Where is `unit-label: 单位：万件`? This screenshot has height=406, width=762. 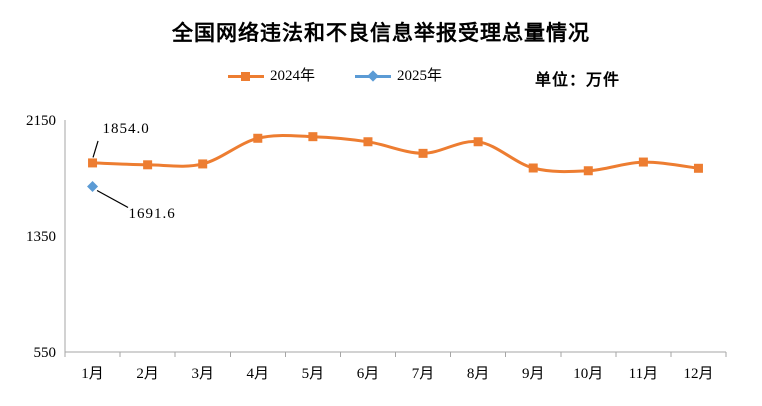 unit-label: 单位：万件 is located at coordinates (578, 80).